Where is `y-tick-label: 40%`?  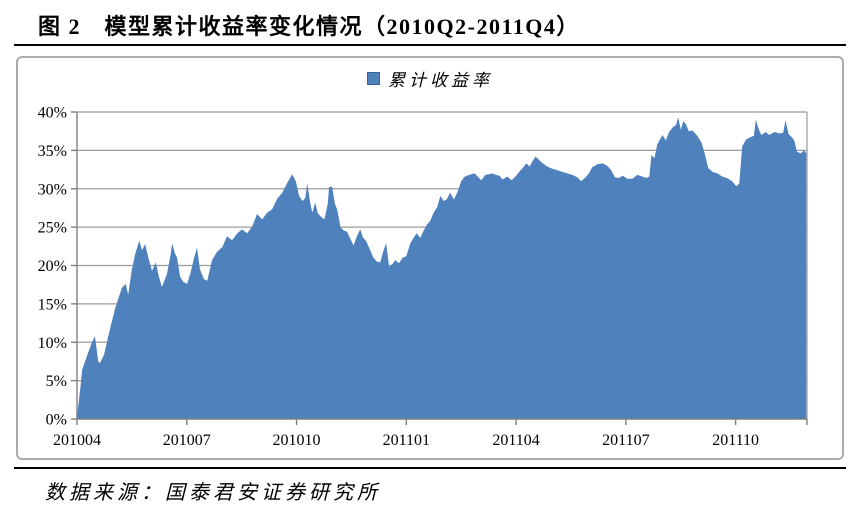
y-tick-label: 40% is located at coordinates (52, 113).